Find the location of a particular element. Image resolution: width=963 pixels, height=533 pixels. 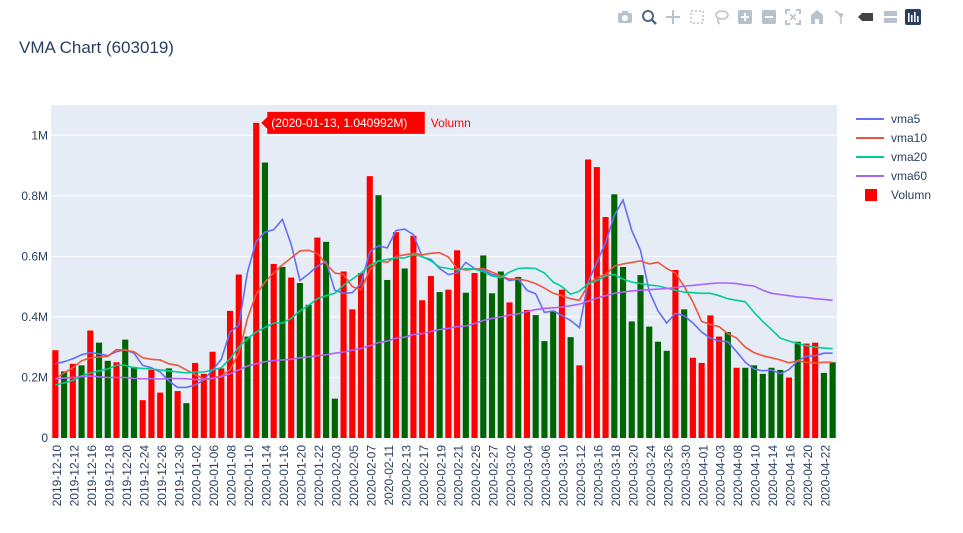

reset-axes-icon is located at coordinates (817, 17).